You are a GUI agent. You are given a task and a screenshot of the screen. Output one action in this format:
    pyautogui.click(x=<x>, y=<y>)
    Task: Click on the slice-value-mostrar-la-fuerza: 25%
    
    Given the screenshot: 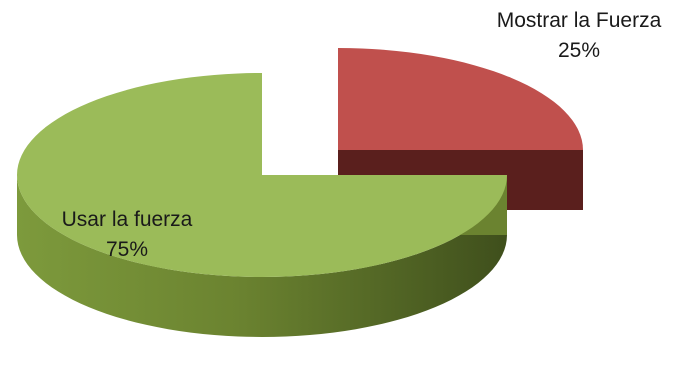 What is the action you would take?
    pyautogui.click(x=579, y=50)
    